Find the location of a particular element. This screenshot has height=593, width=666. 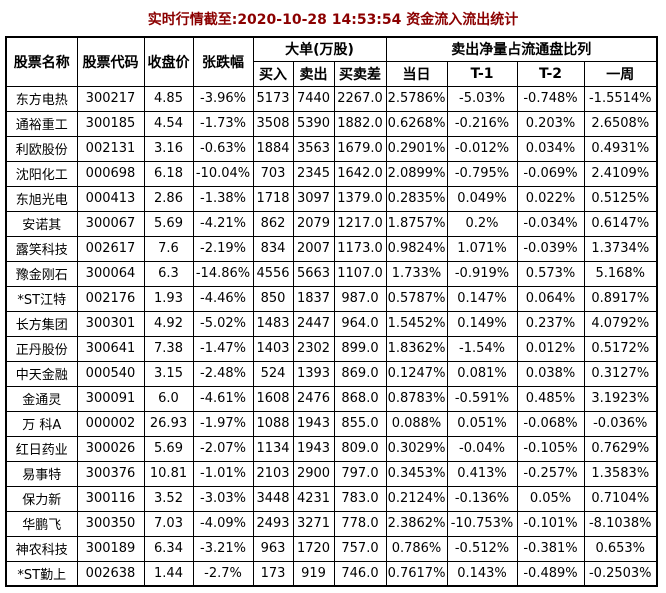

cell-stock-name: *ST勤上 is located at coordinates (41, 573).